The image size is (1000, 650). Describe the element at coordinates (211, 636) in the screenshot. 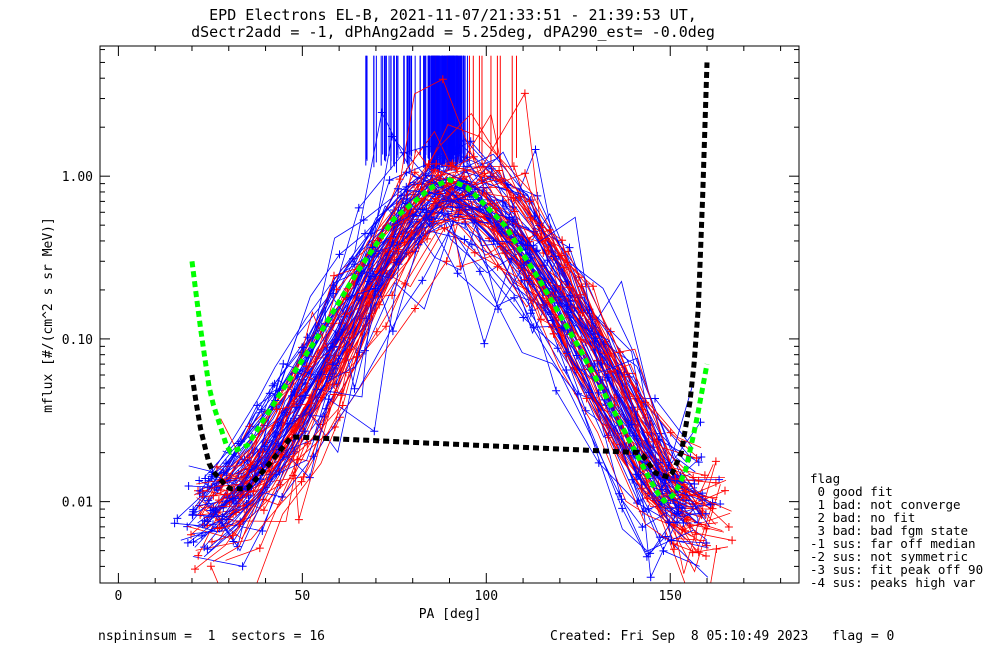

I see `footer-left: nspininsum = 1 sectors = 16` at that location.